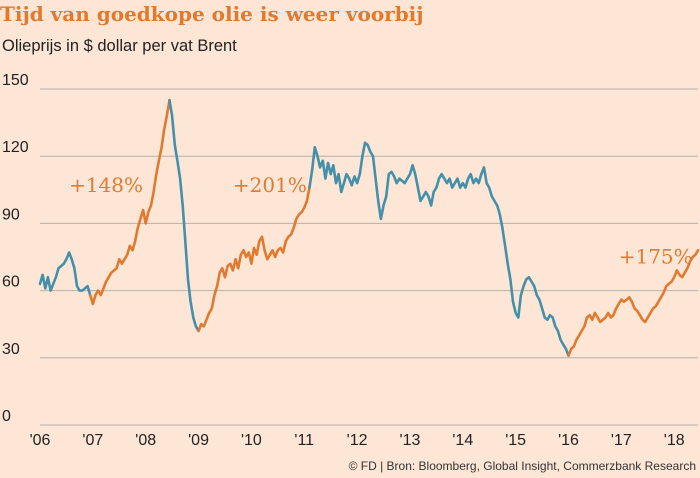 The height and width of the screenshot is (478, 700). I want to click on x-axis-tick-labels: '06 '07 '08 '09 '10 '11 '12 '13 '14 '15 '16 '17 '18, so click(357, 440).